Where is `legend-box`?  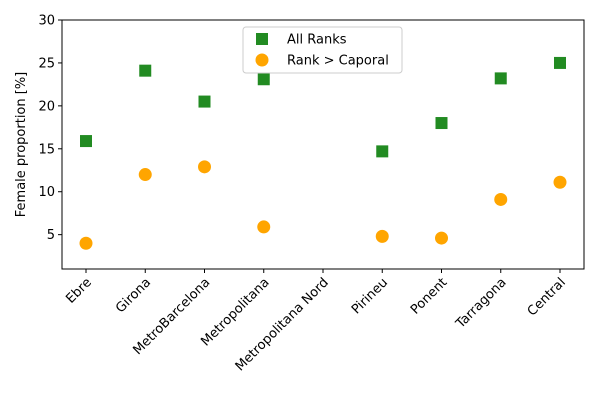 legend-box is located at coordinates (322, 50).